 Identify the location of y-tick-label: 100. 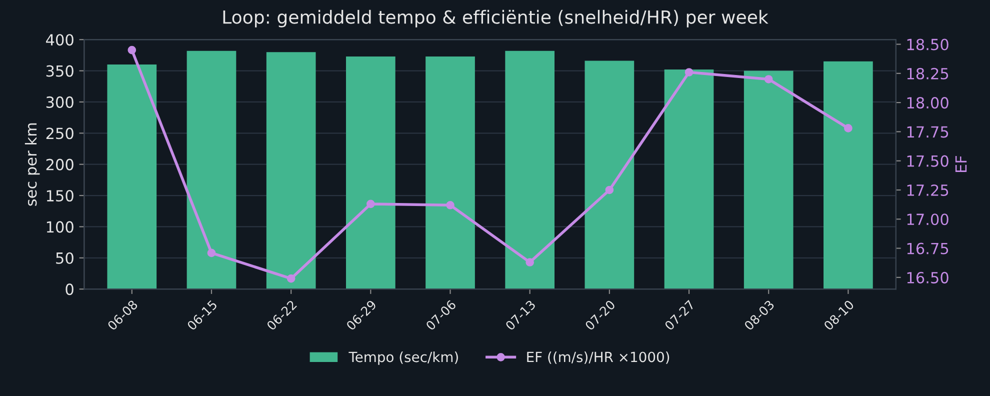
(60, 227).